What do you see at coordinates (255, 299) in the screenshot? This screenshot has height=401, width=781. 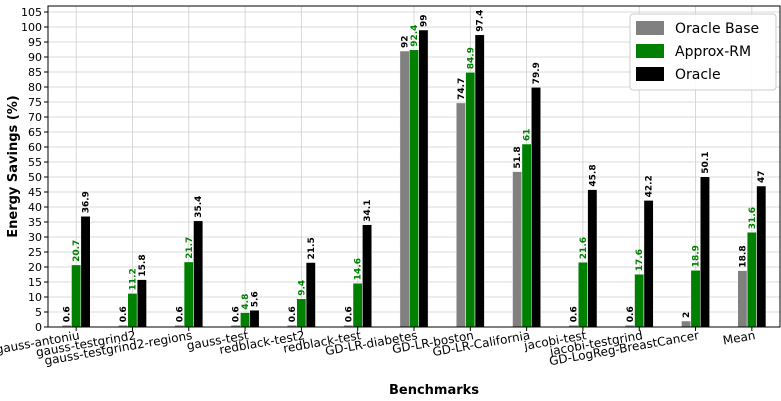 I see `data-label: 5.6` at bounding box center [255, 299].